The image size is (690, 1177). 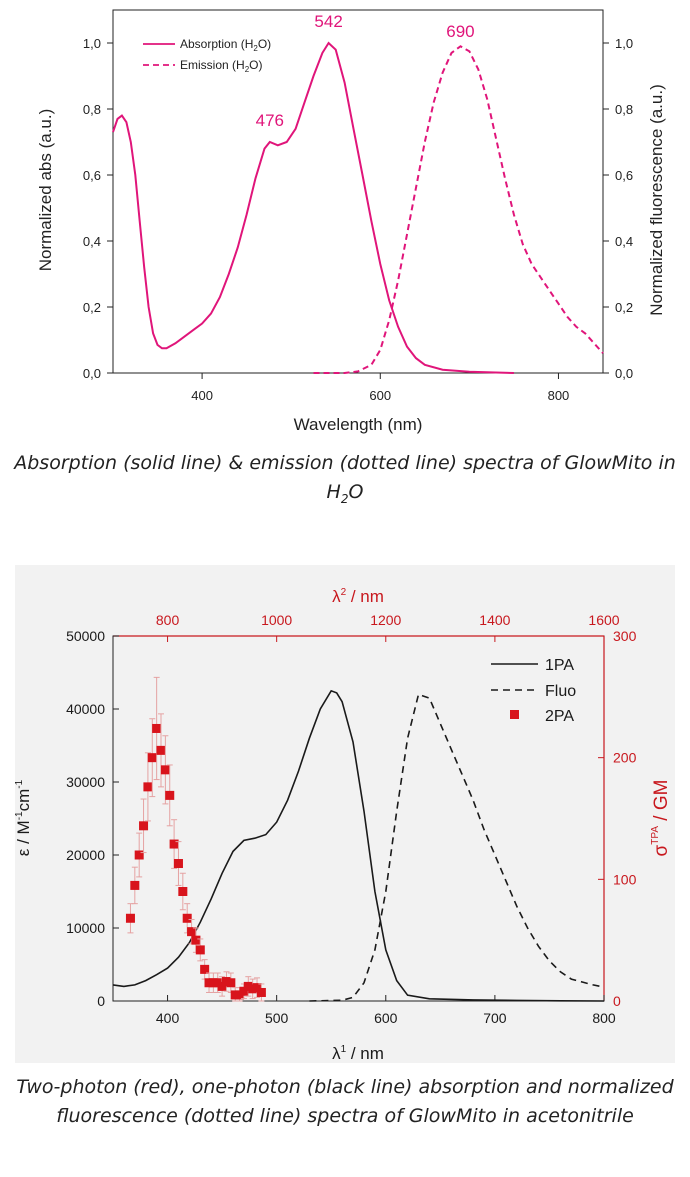 What do you see at coordinates (85, 709) in the screenshot?
I see `y-tick-label-left: 40000` at bounding box center [85, 709].